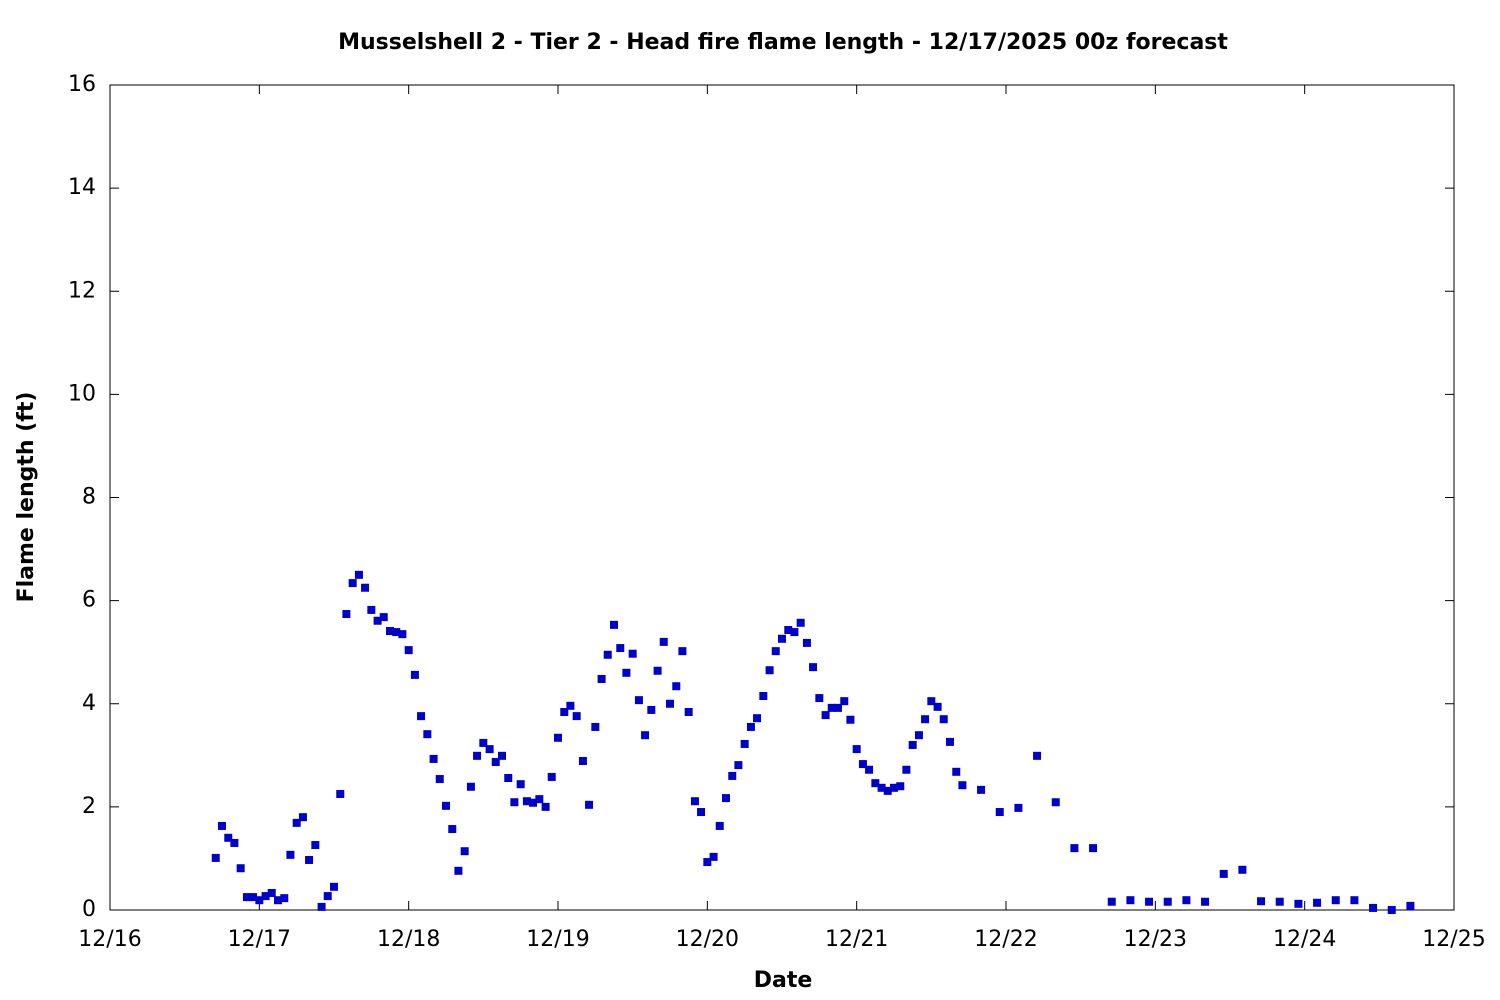  What do you see at coordinates (856, 939) in the screenshot?
I see `x-tick-label: 12/21` at bounding box center [856, 939].